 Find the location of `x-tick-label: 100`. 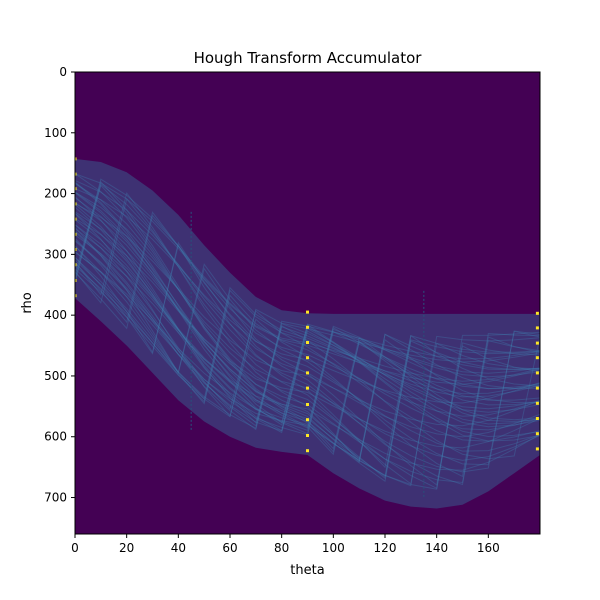

x-tick-label: 100 is located at coordinates (333, 548).